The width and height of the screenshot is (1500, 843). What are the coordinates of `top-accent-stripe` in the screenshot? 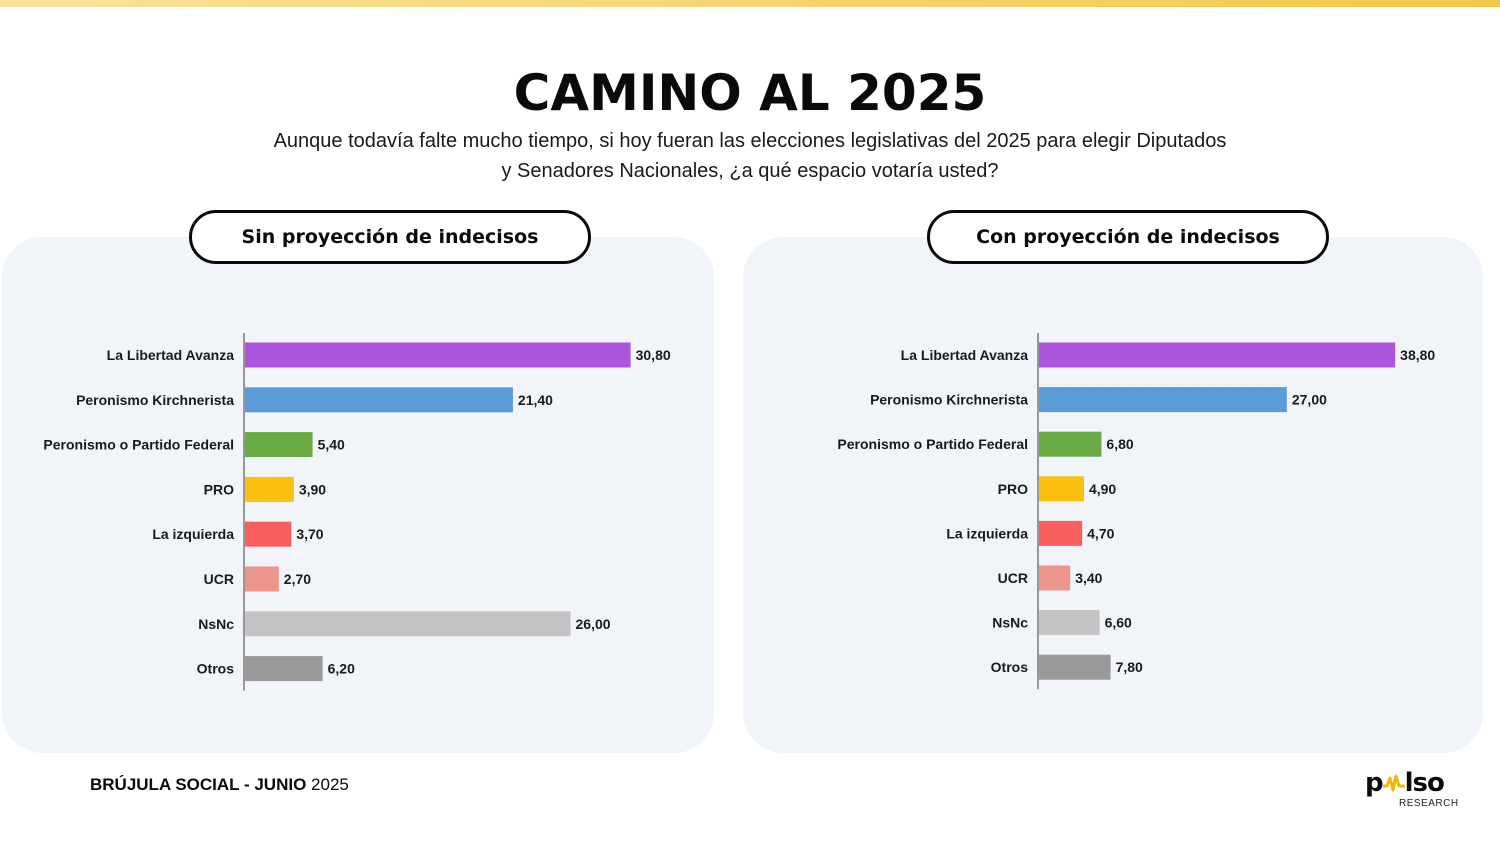 It's located at (750, 3).